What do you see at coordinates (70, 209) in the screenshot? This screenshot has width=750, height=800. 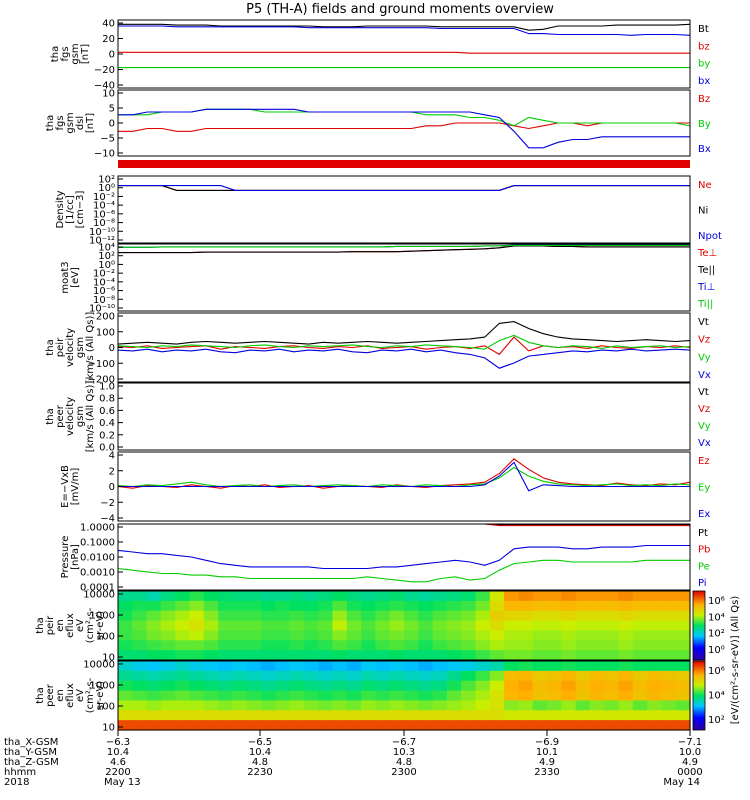 I see `y-axis-label: Density[1/cc][cm−3]` at bounding box center [70, 209].